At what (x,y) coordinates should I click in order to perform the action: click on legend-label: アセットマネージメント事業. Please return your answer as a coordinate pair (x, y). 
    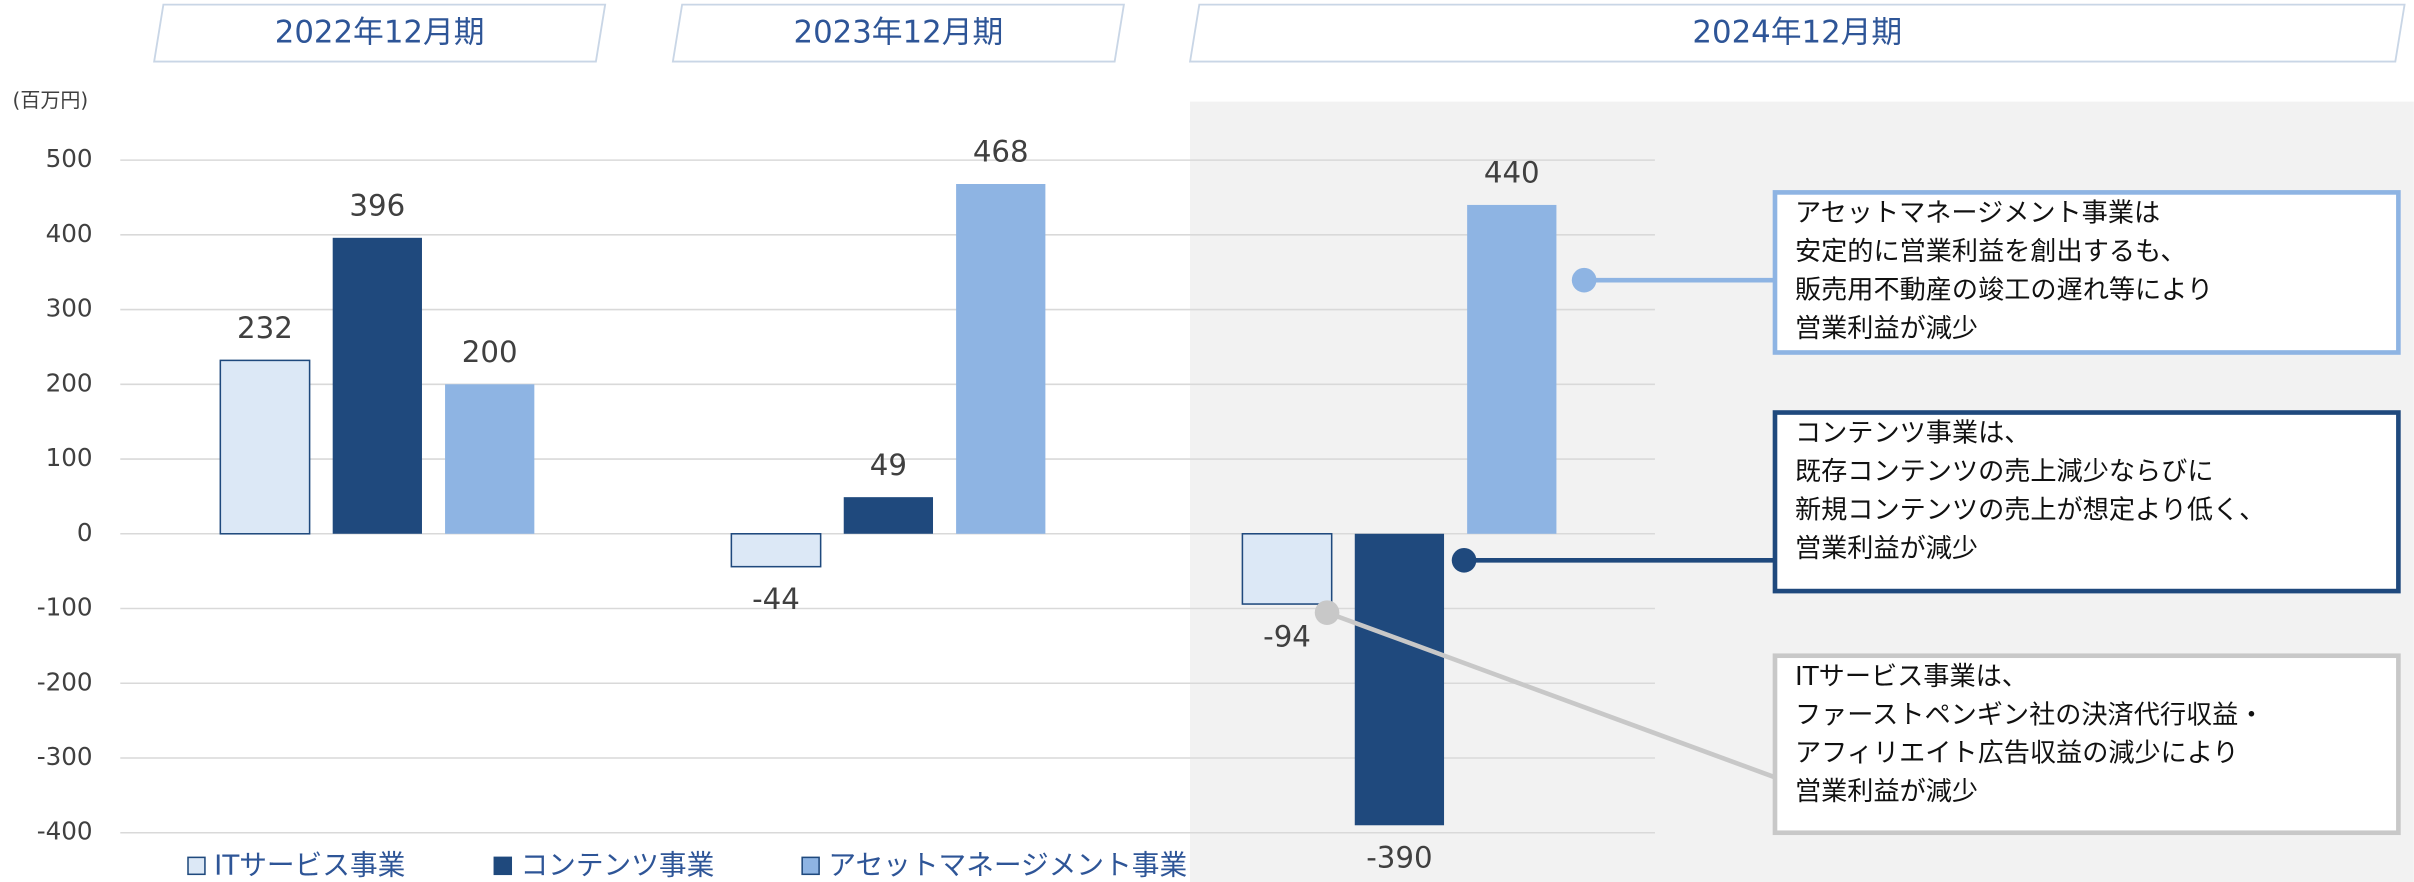
    Looking at the image, I should click on (1007, 865).